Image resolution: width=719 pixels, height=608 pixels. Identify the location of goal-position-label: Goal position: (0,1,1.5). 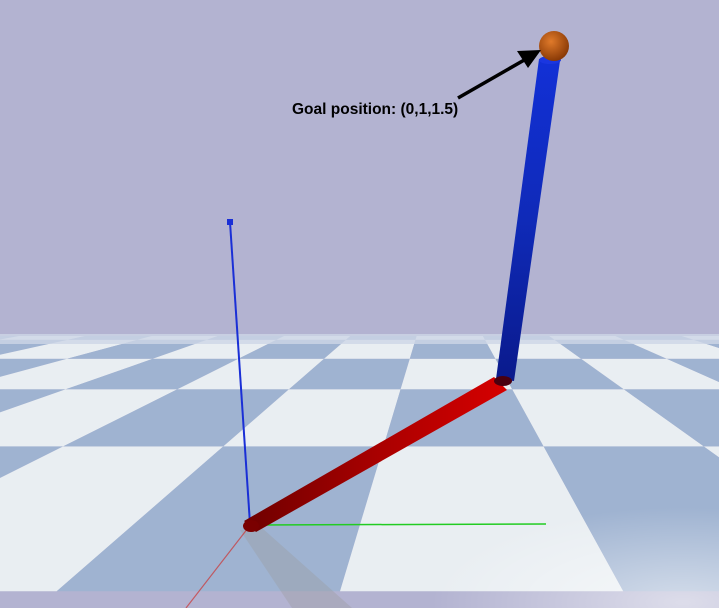
(375, 109).